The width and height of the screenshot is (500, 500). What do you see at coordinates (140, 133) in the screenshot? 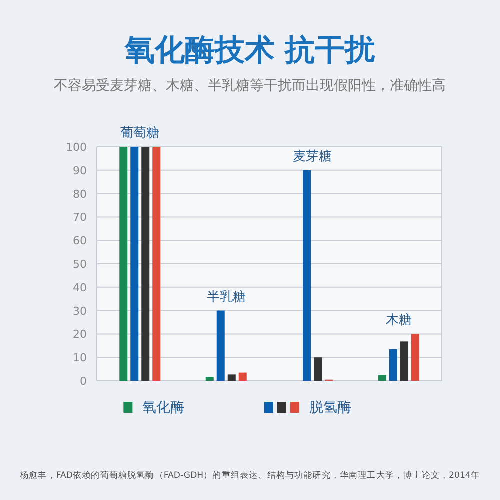
I see `x-tick-label: 葡萄糖` at bounding box center [140, 133].